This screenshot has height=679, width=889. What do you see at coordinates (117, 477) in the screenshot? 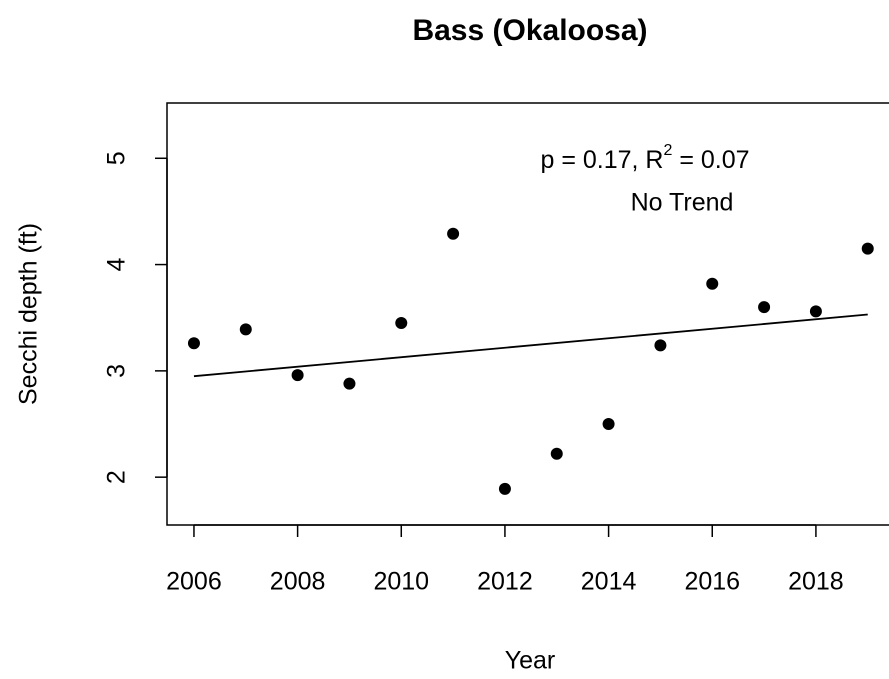
I see `y-tick-label: 2` at bounding box center [117, 477].